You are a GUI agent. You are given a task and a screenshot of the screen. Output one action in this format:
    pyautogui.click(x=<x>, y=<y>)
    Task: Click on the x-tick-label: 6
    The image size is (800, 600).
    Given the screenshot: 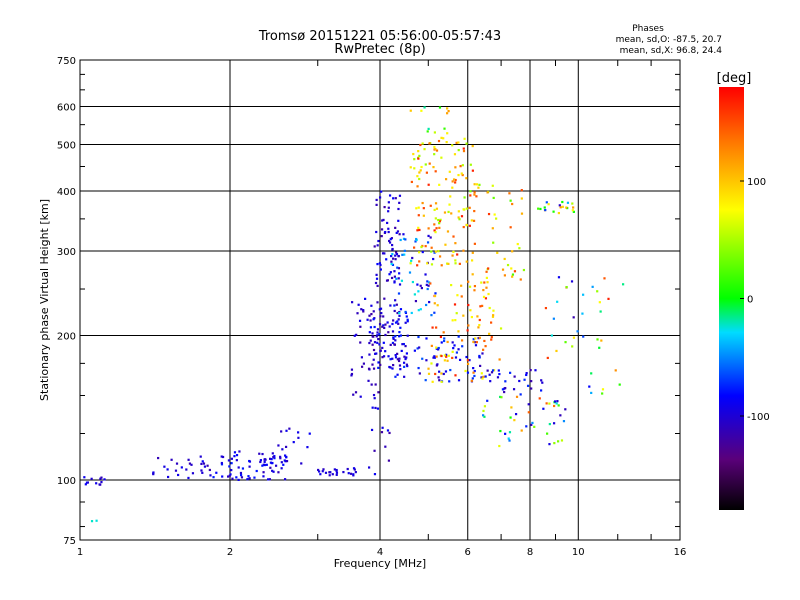 What is the action you would take?
    pyautogui.click(x=468, y=552)
    